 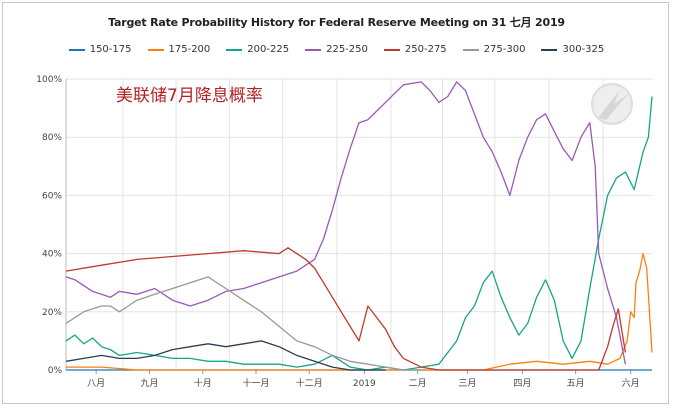 I want to click on y-tick-label: 100%, so click(x=49, y=80).